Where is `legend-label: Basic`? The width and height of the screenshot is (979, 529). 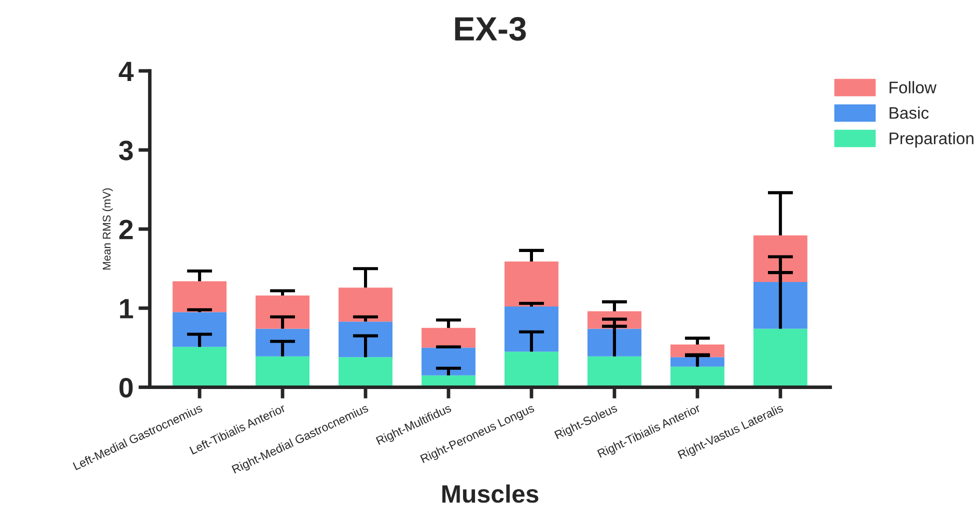 legend-label: Basic is located at coordinates (909, 112).